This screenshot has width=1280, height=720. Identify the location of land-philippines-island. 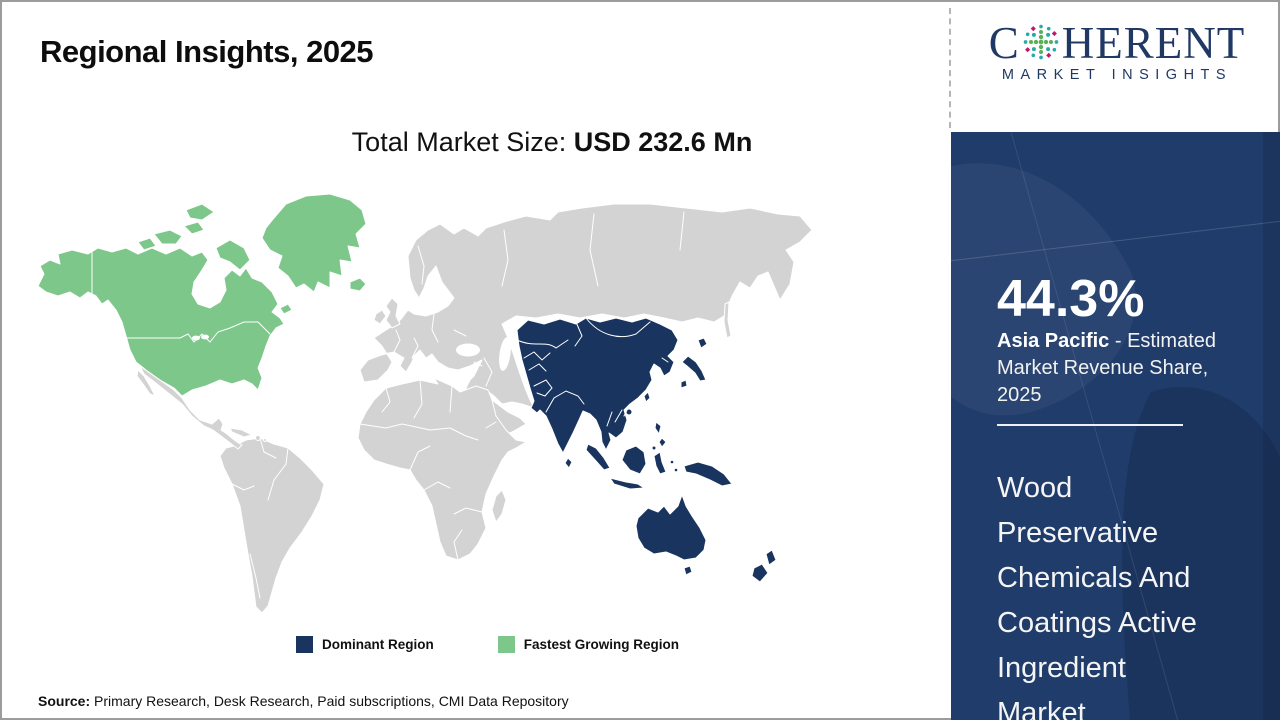
(654, 448).